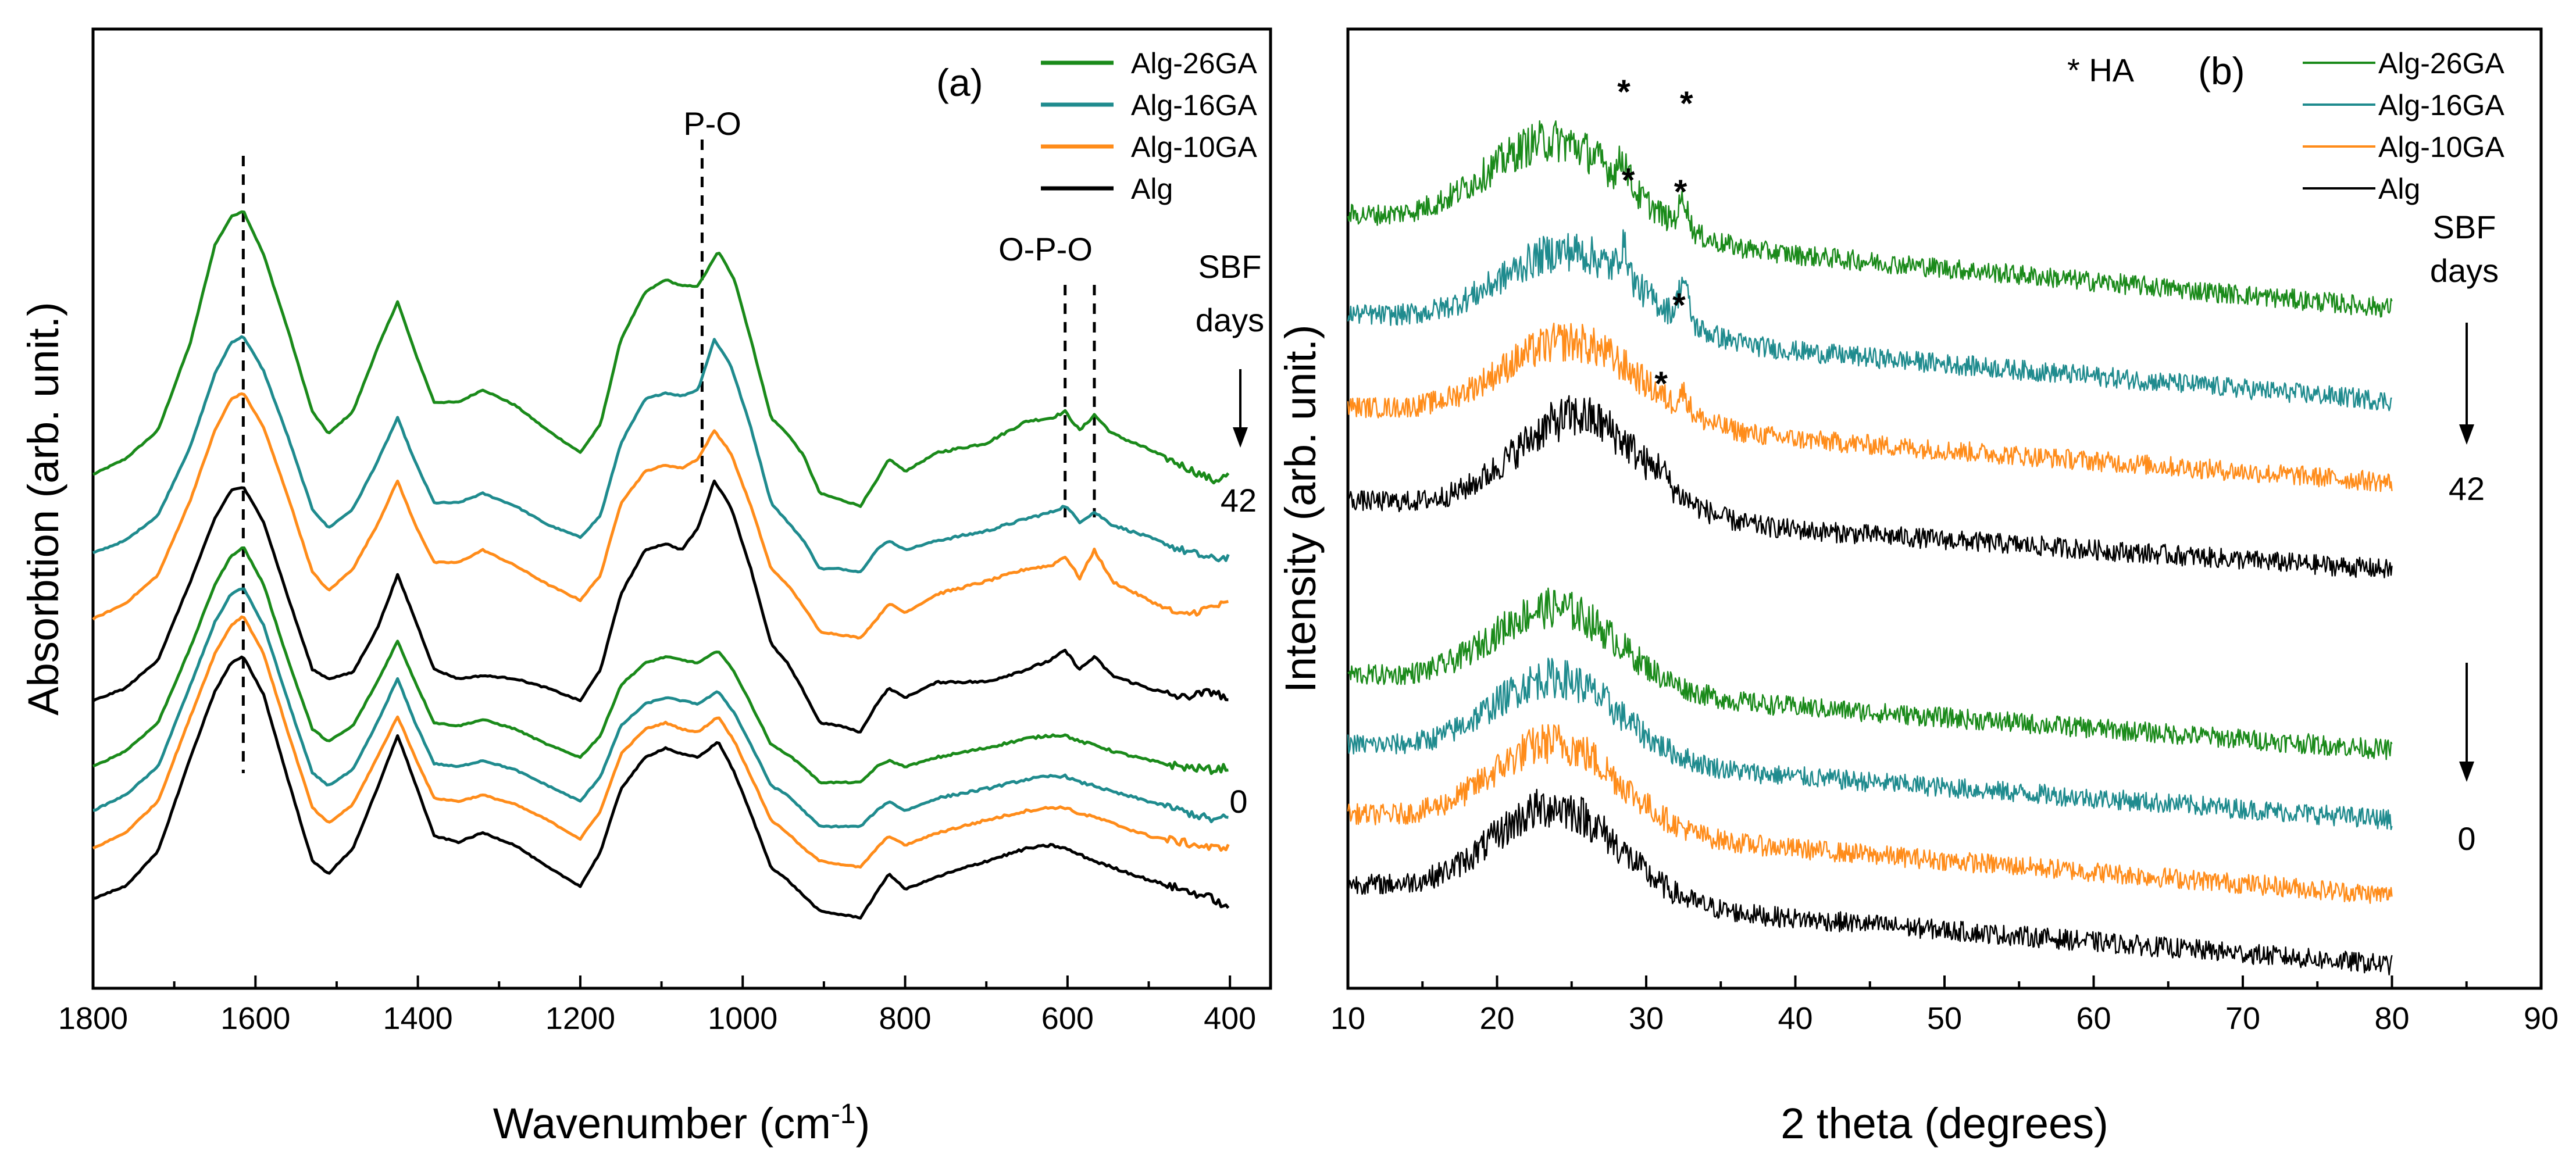 Image resolution: width=2576 pixels, height=1165 pixels. What do you see at coordinates (661, 455) in the screenshot?
I see `panel-a-trace-alg-16ga-day42` at bounding box center [661, 455].